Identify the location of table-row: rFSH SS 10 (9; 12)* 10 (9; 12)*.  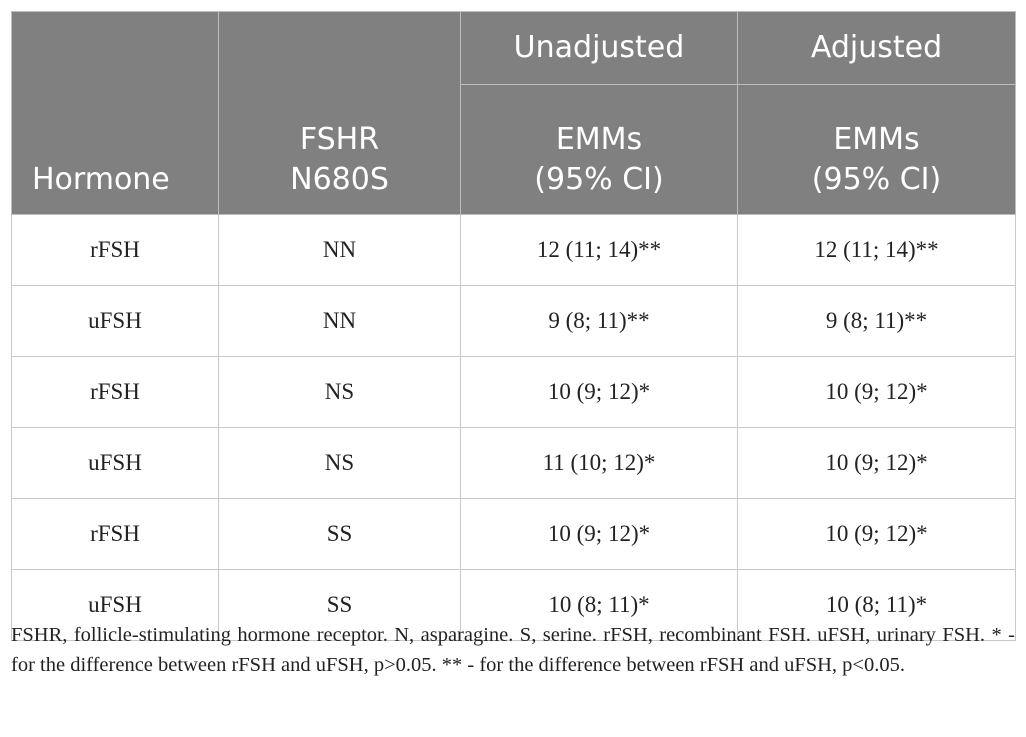
(513, 534).